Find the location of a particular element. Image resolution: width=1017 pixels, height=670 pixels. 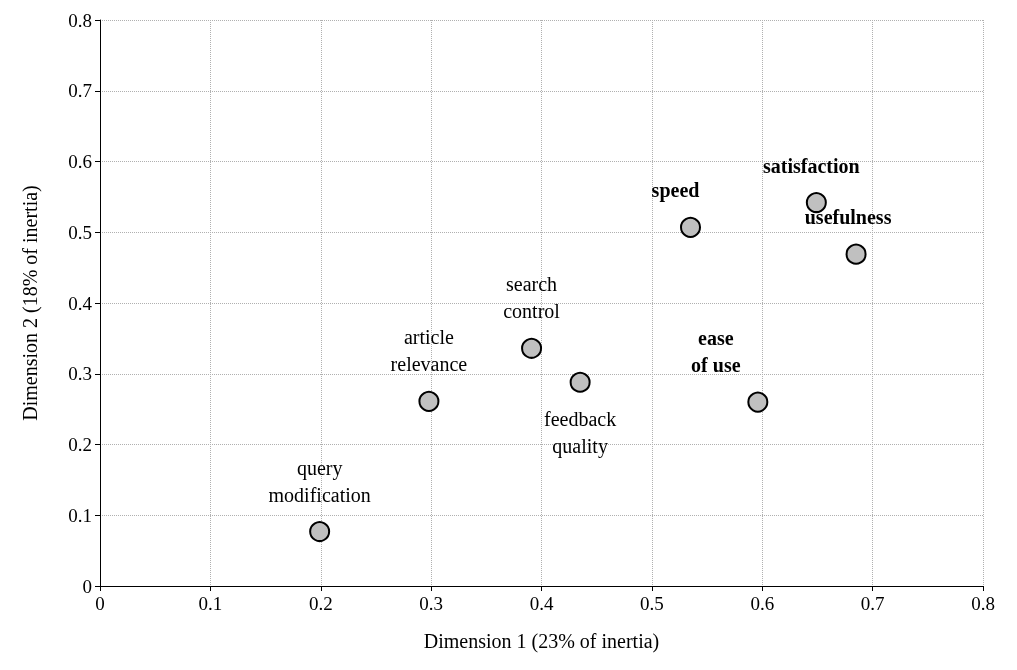

x-tick-label: 0.3 is located at coordinates (431, 603).